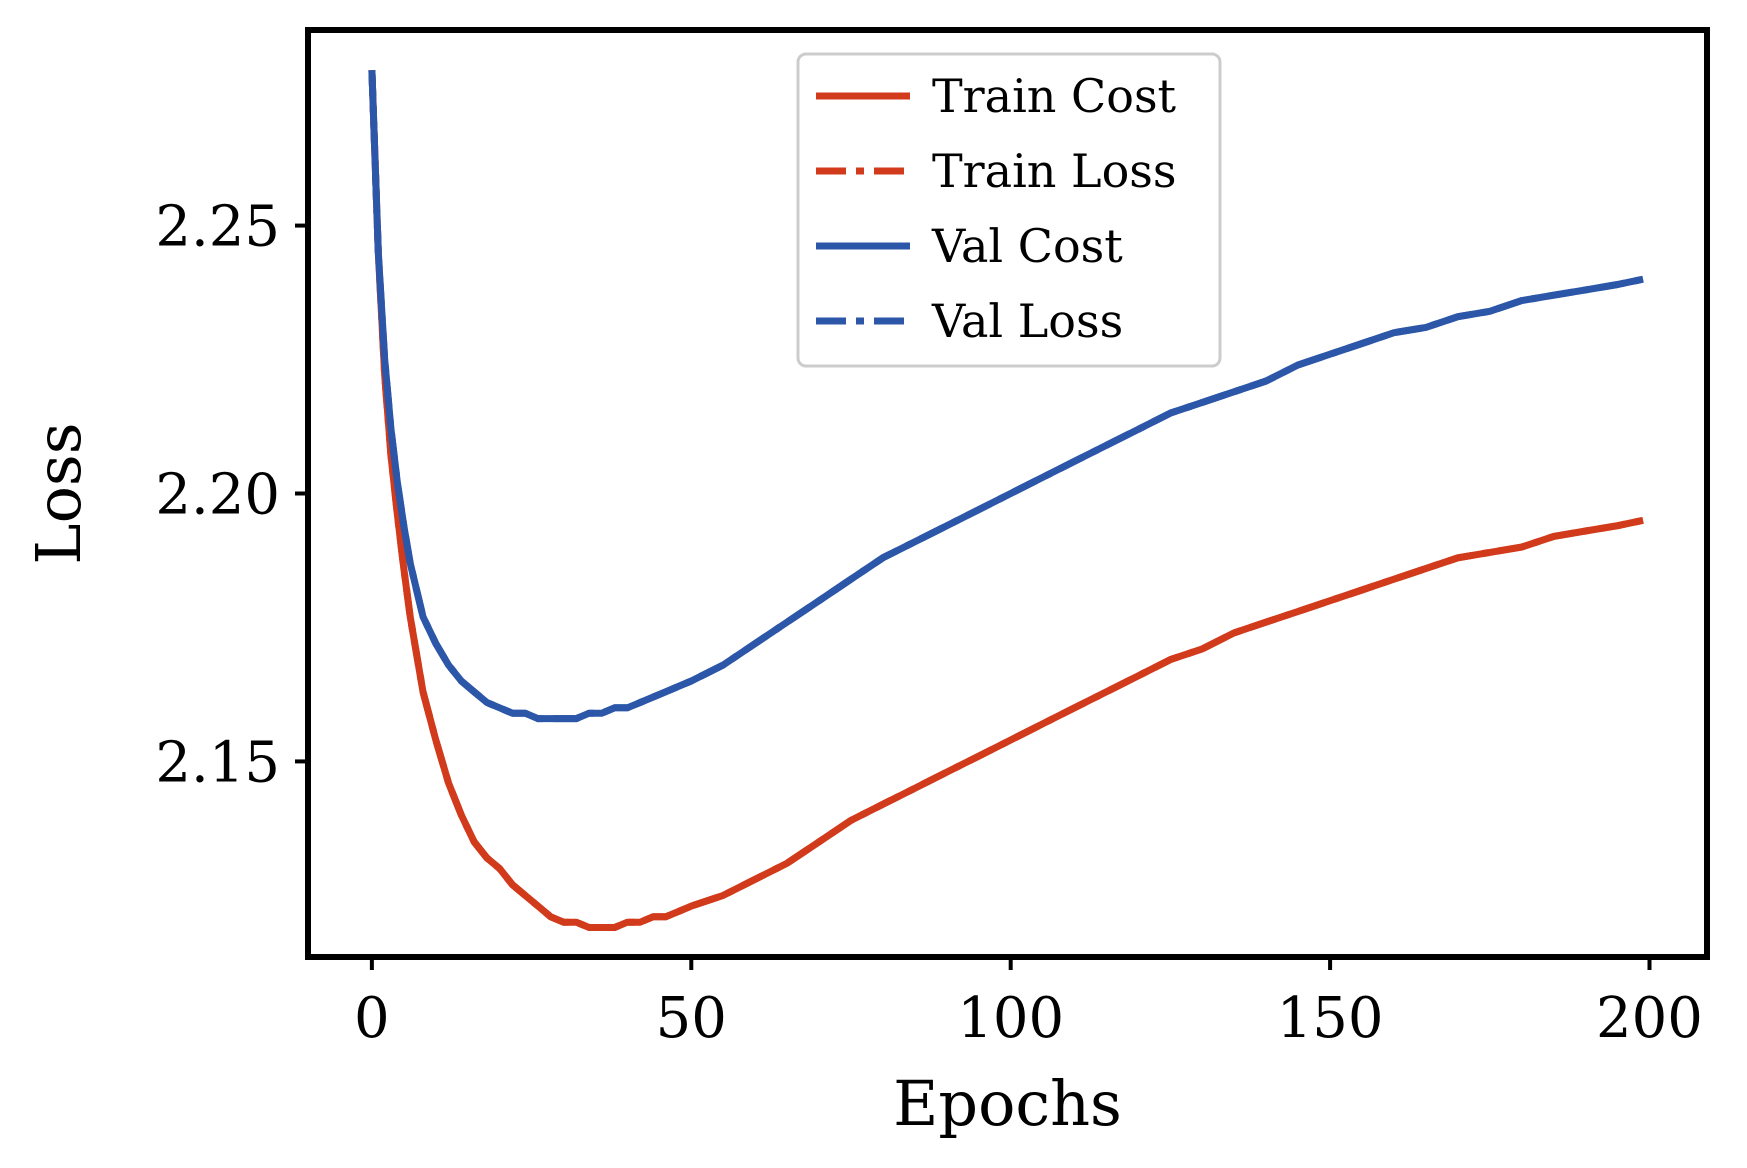 Image resolution: width=1747 pixels, height=1168 pixels. I want to click on legend-items: Train Cost Train Loss Val Cost Val Loss, so click(996, 208).